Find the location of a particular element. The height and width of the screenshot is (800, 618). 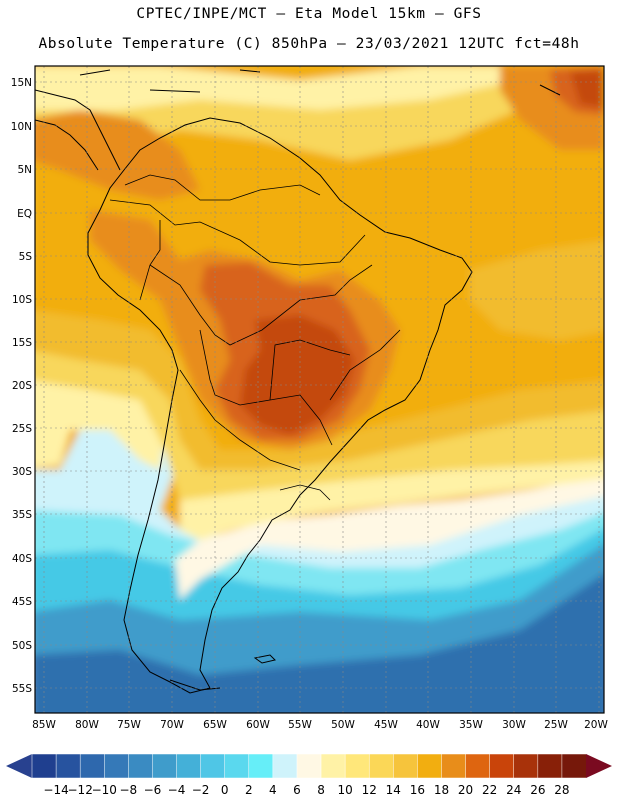

field-dark-orange-nw is located at coordinates (117, 155).